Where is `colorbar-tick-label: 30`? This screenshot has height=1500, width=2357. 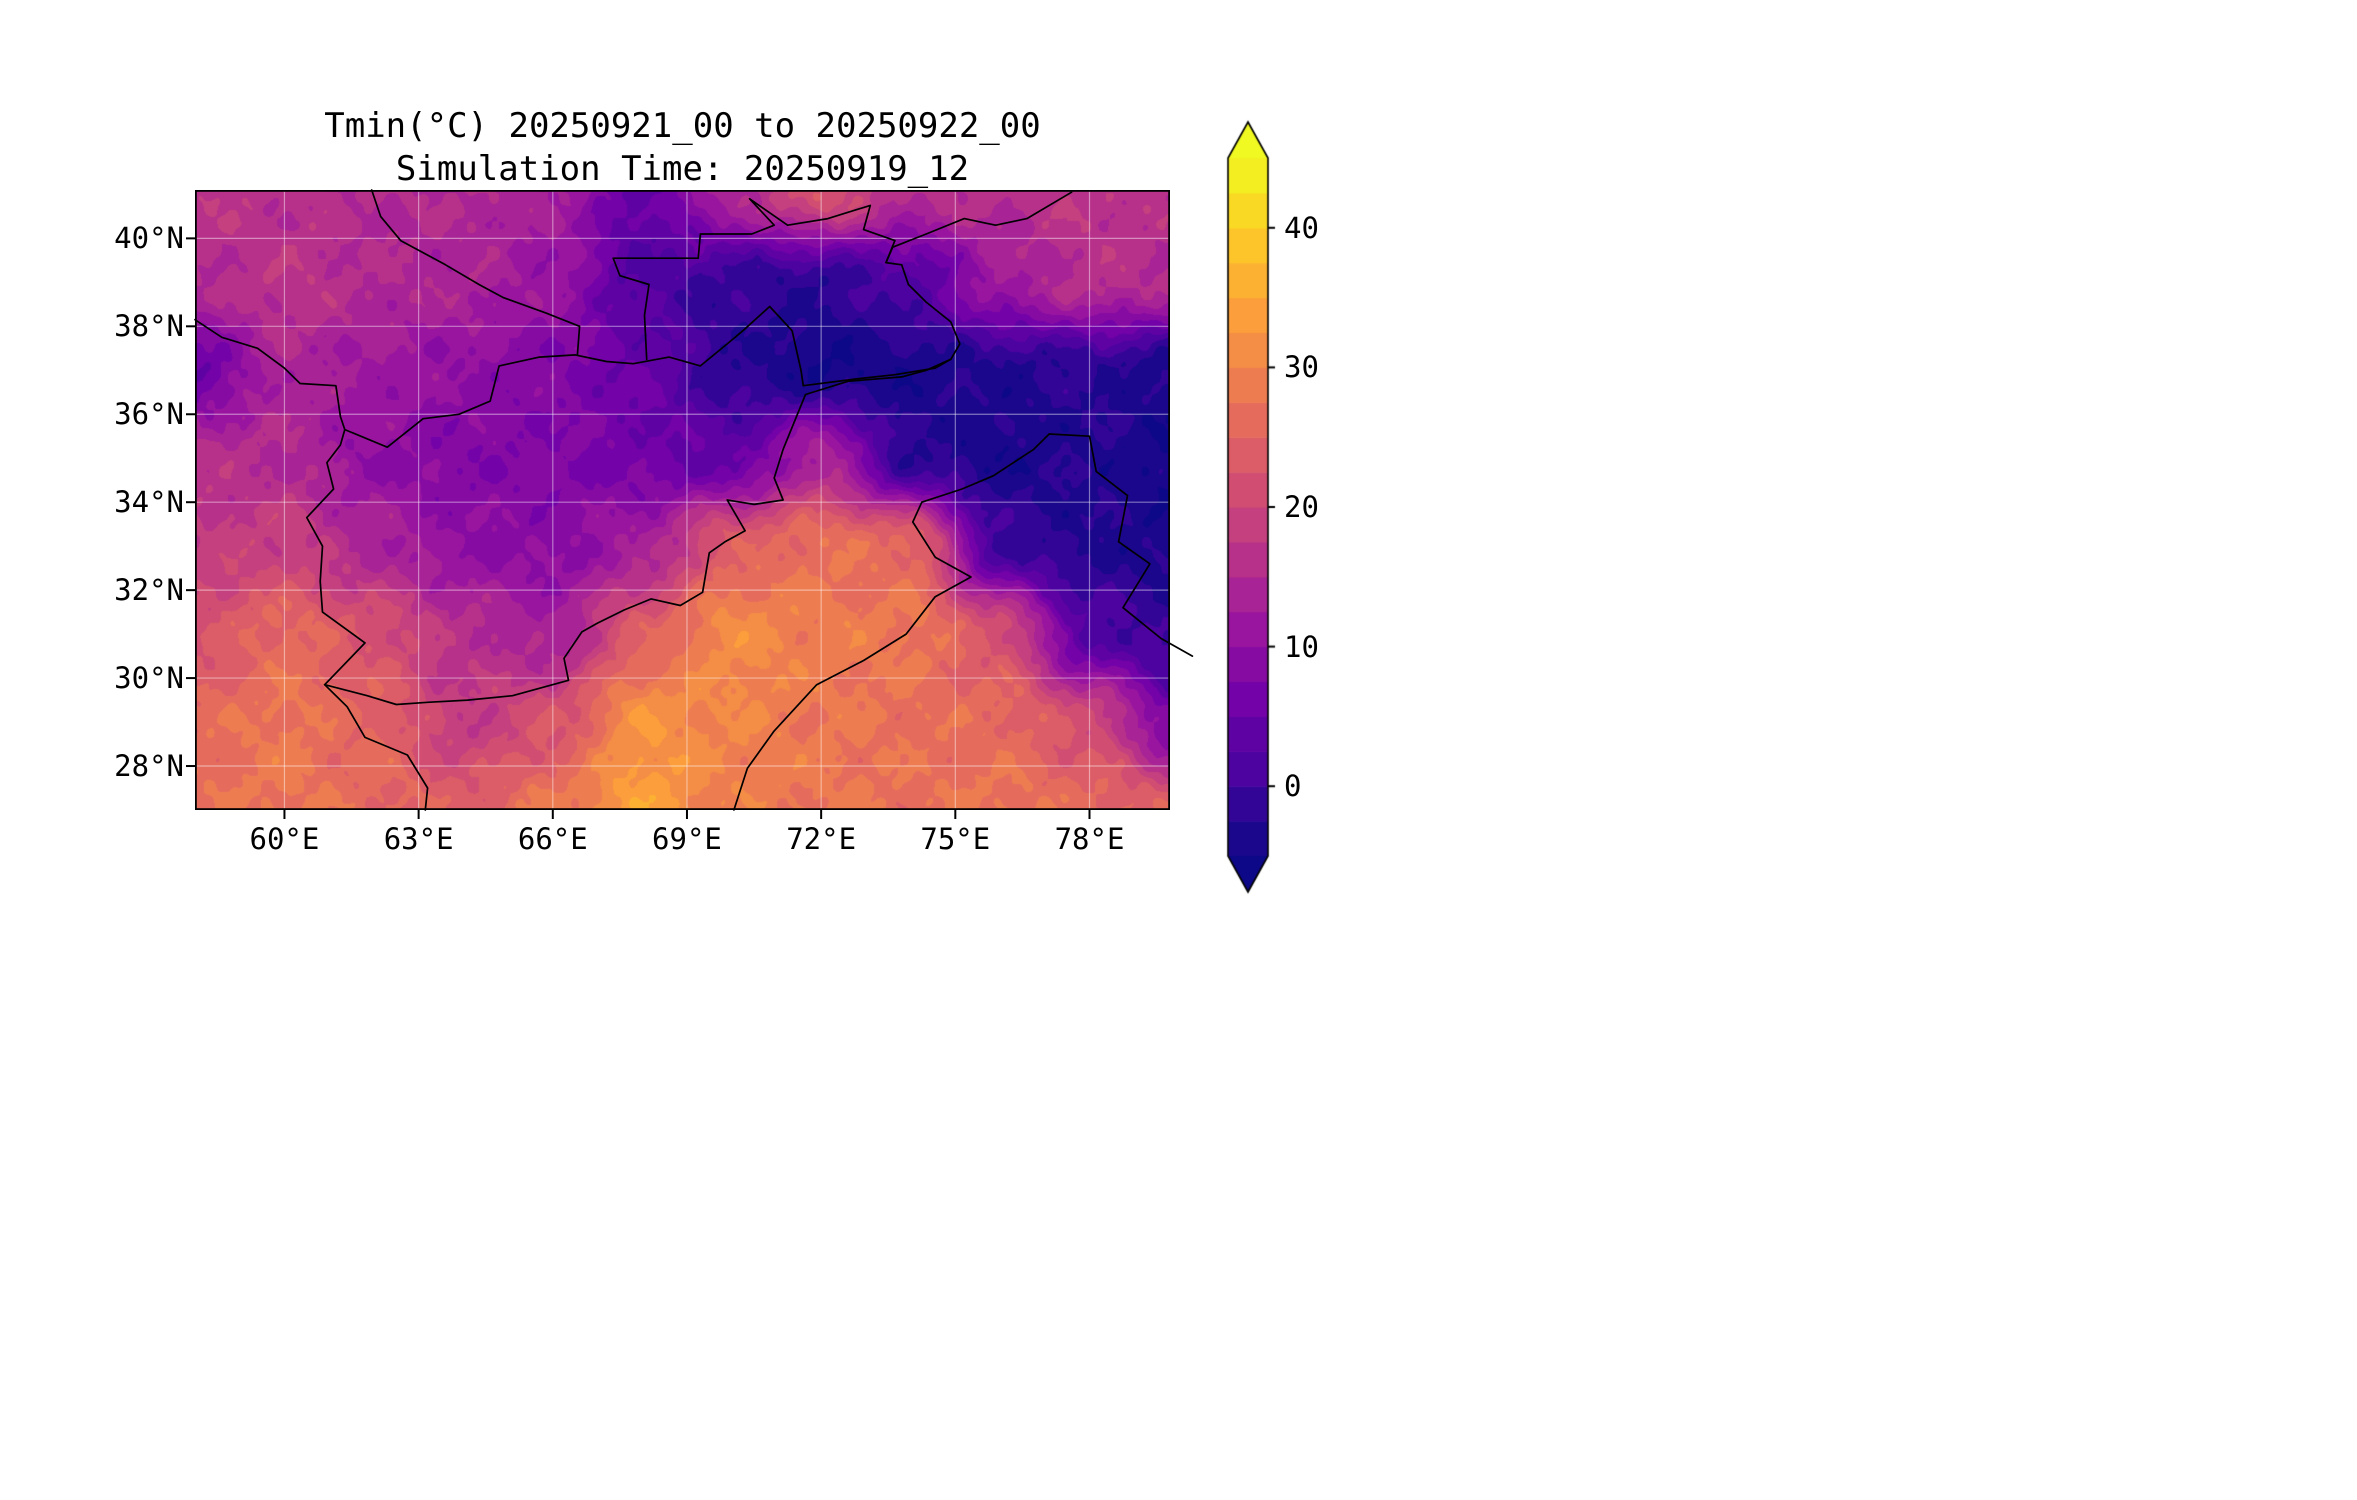
colorbar-tick-label: 30 is located at coordinates (1301, 367).